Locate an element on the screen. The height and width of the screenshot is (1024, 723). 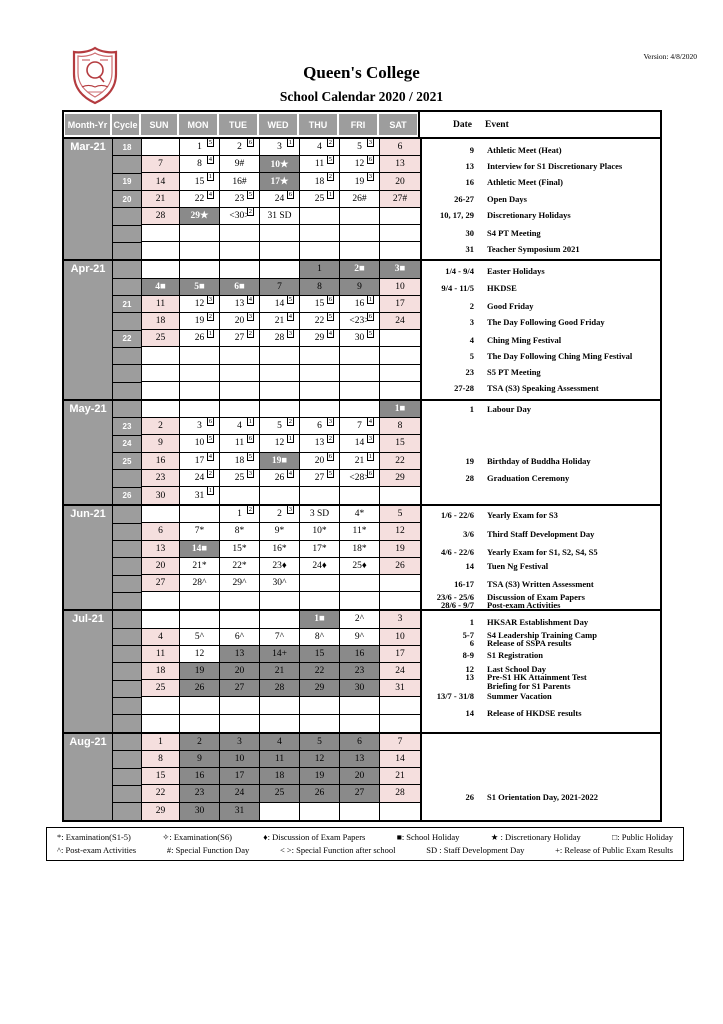
cycle-day-superscript: 6 is located at coordinates (290, 194).